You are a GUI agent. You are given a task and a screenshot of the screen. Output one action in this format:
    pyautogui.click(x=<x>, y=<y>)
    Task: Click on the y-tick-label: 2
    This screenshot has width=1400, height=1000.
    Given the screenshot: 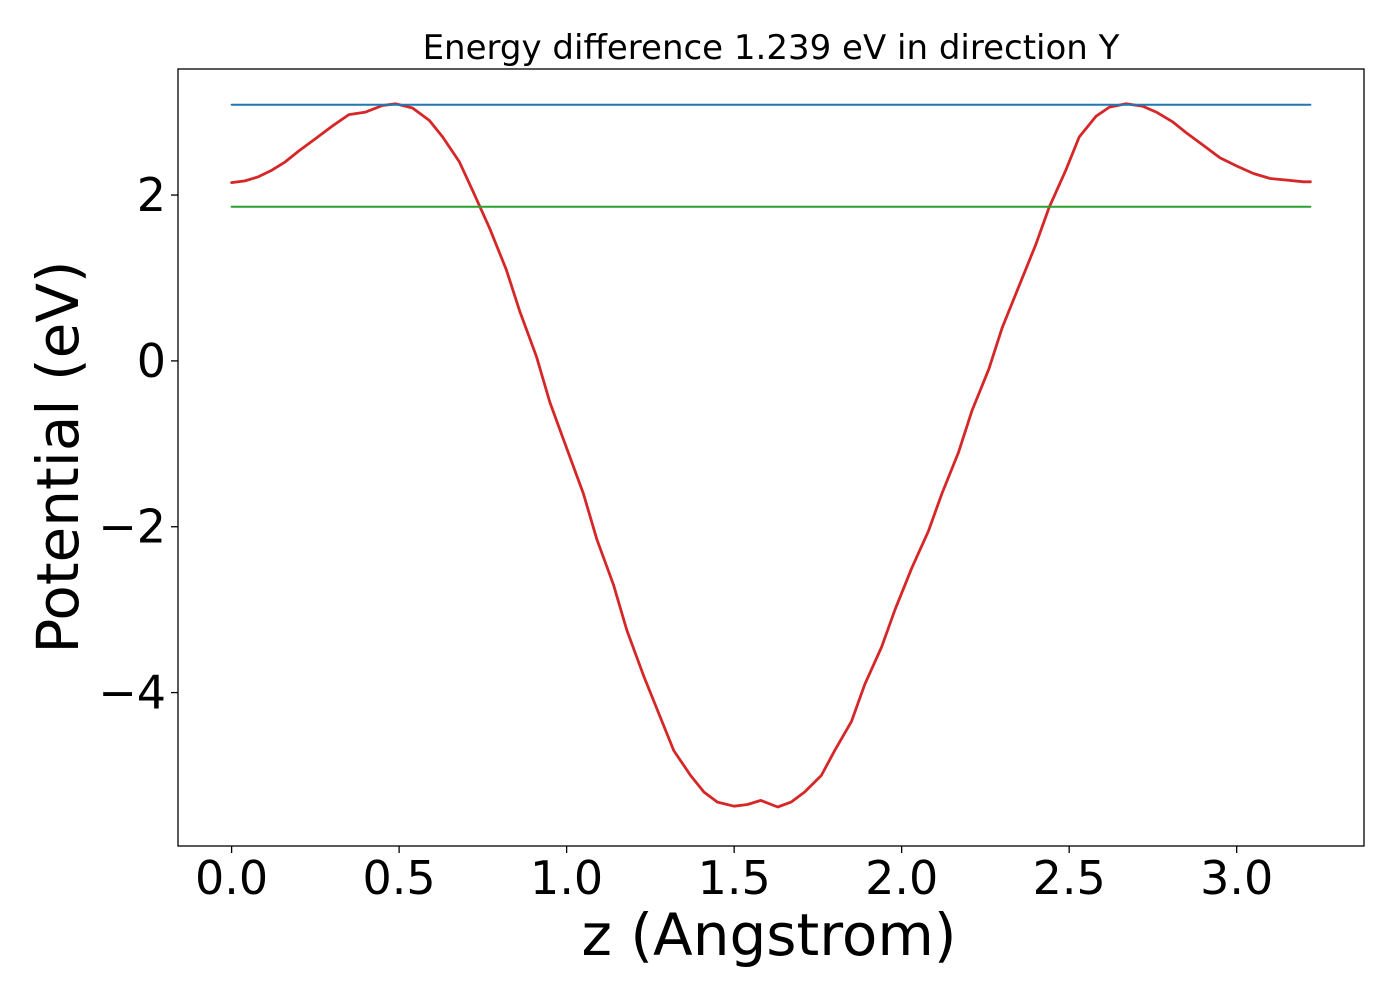 What is the action you would take?
    pyautogui.click(x=151, y=195)
    